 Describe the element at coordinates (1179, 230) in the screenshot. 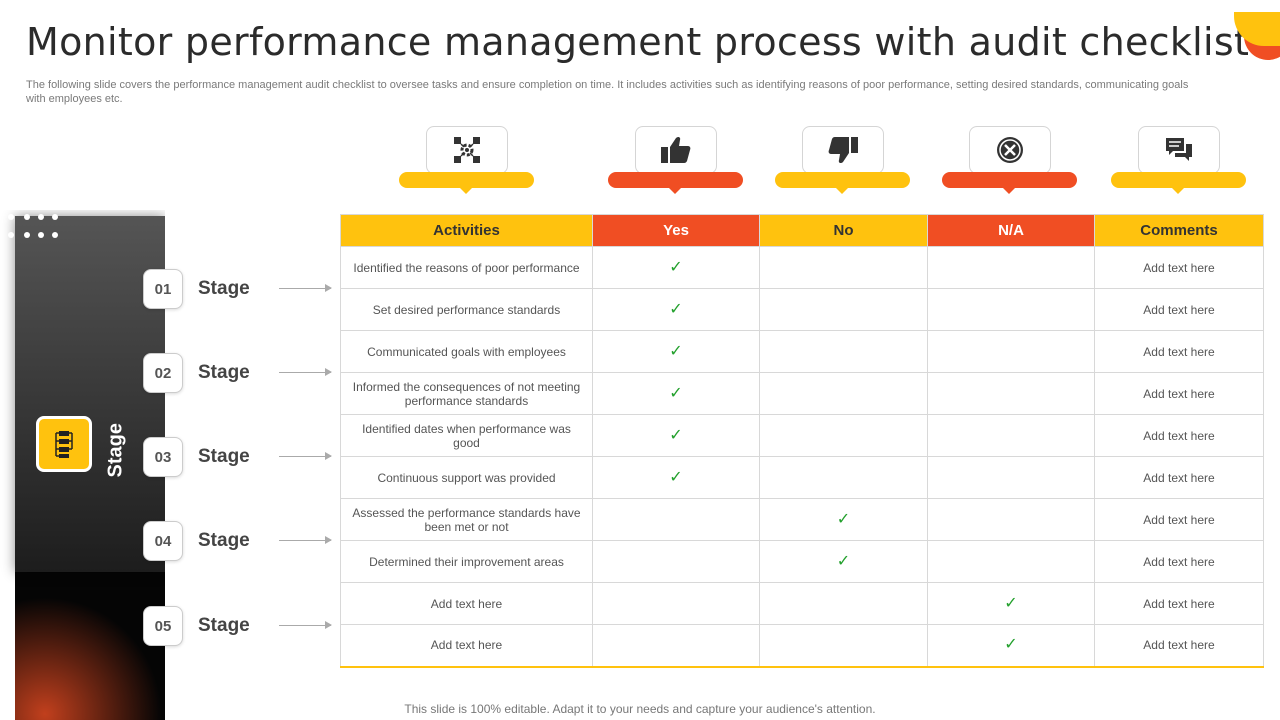

I see `column-header-comments: Comments` at that location.